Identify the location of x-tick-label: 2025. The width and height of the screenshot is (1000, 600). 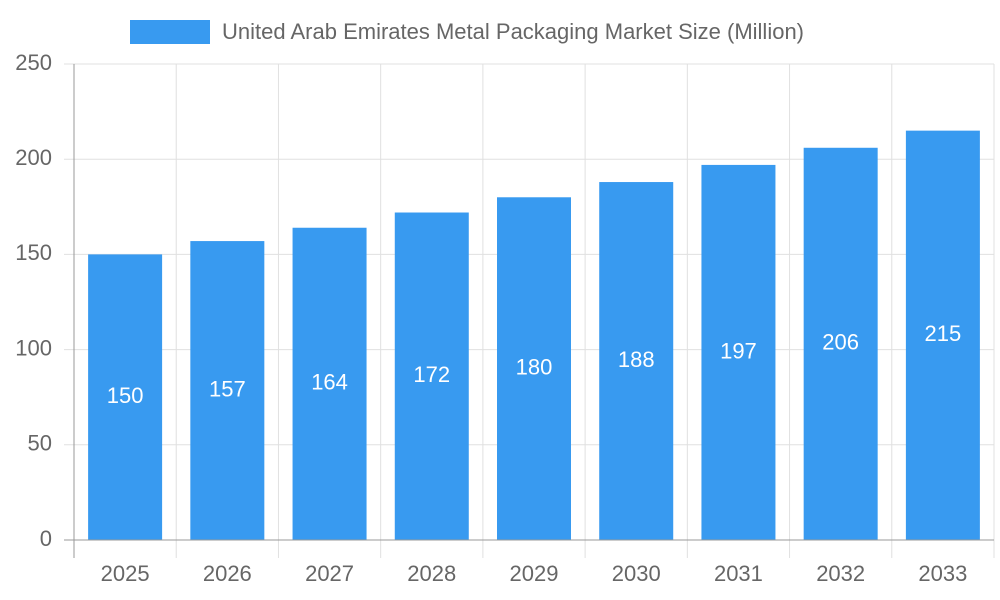
(125, 573).